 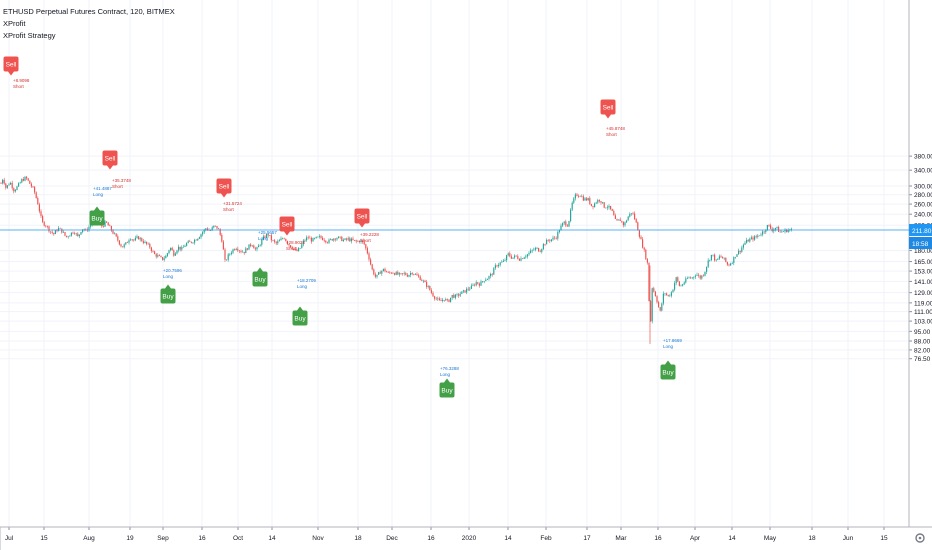 I want to click on indicator-xprofit-strategy: XProfit Strategy, so click(x=29, y=35).